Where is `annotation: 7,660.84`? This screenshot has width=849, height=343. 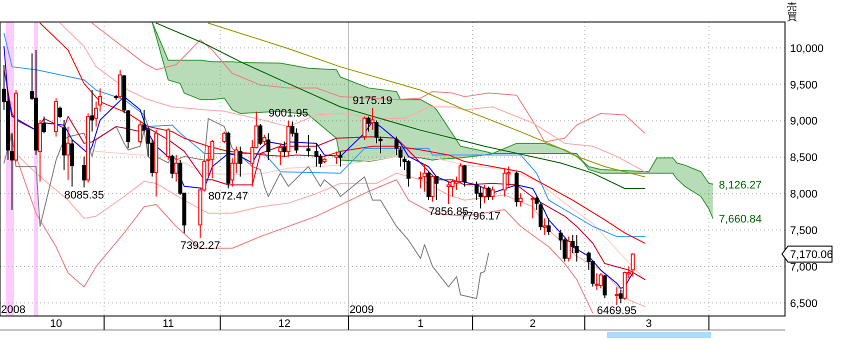
annotation: 7,660.84 is located at coordinates (740, 219).